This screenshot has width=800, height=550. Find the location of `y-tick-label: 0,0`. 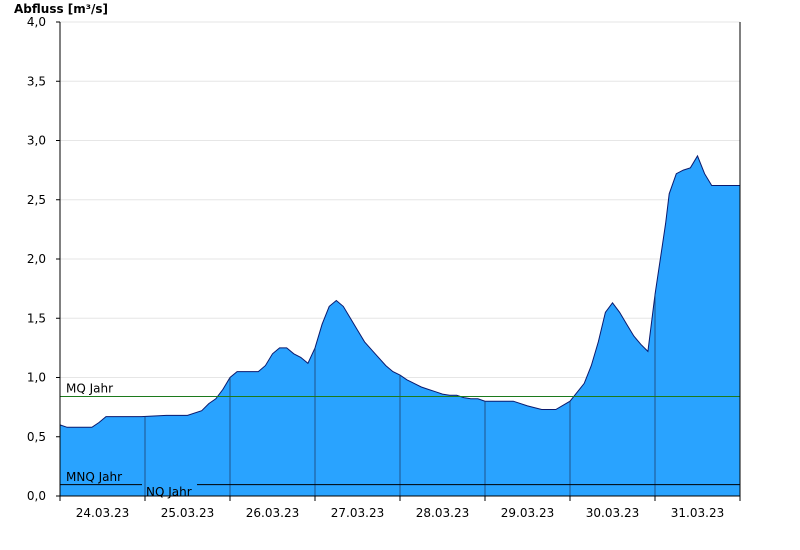

y-tick-label: 0,0 is located at coordinates (36, 496).